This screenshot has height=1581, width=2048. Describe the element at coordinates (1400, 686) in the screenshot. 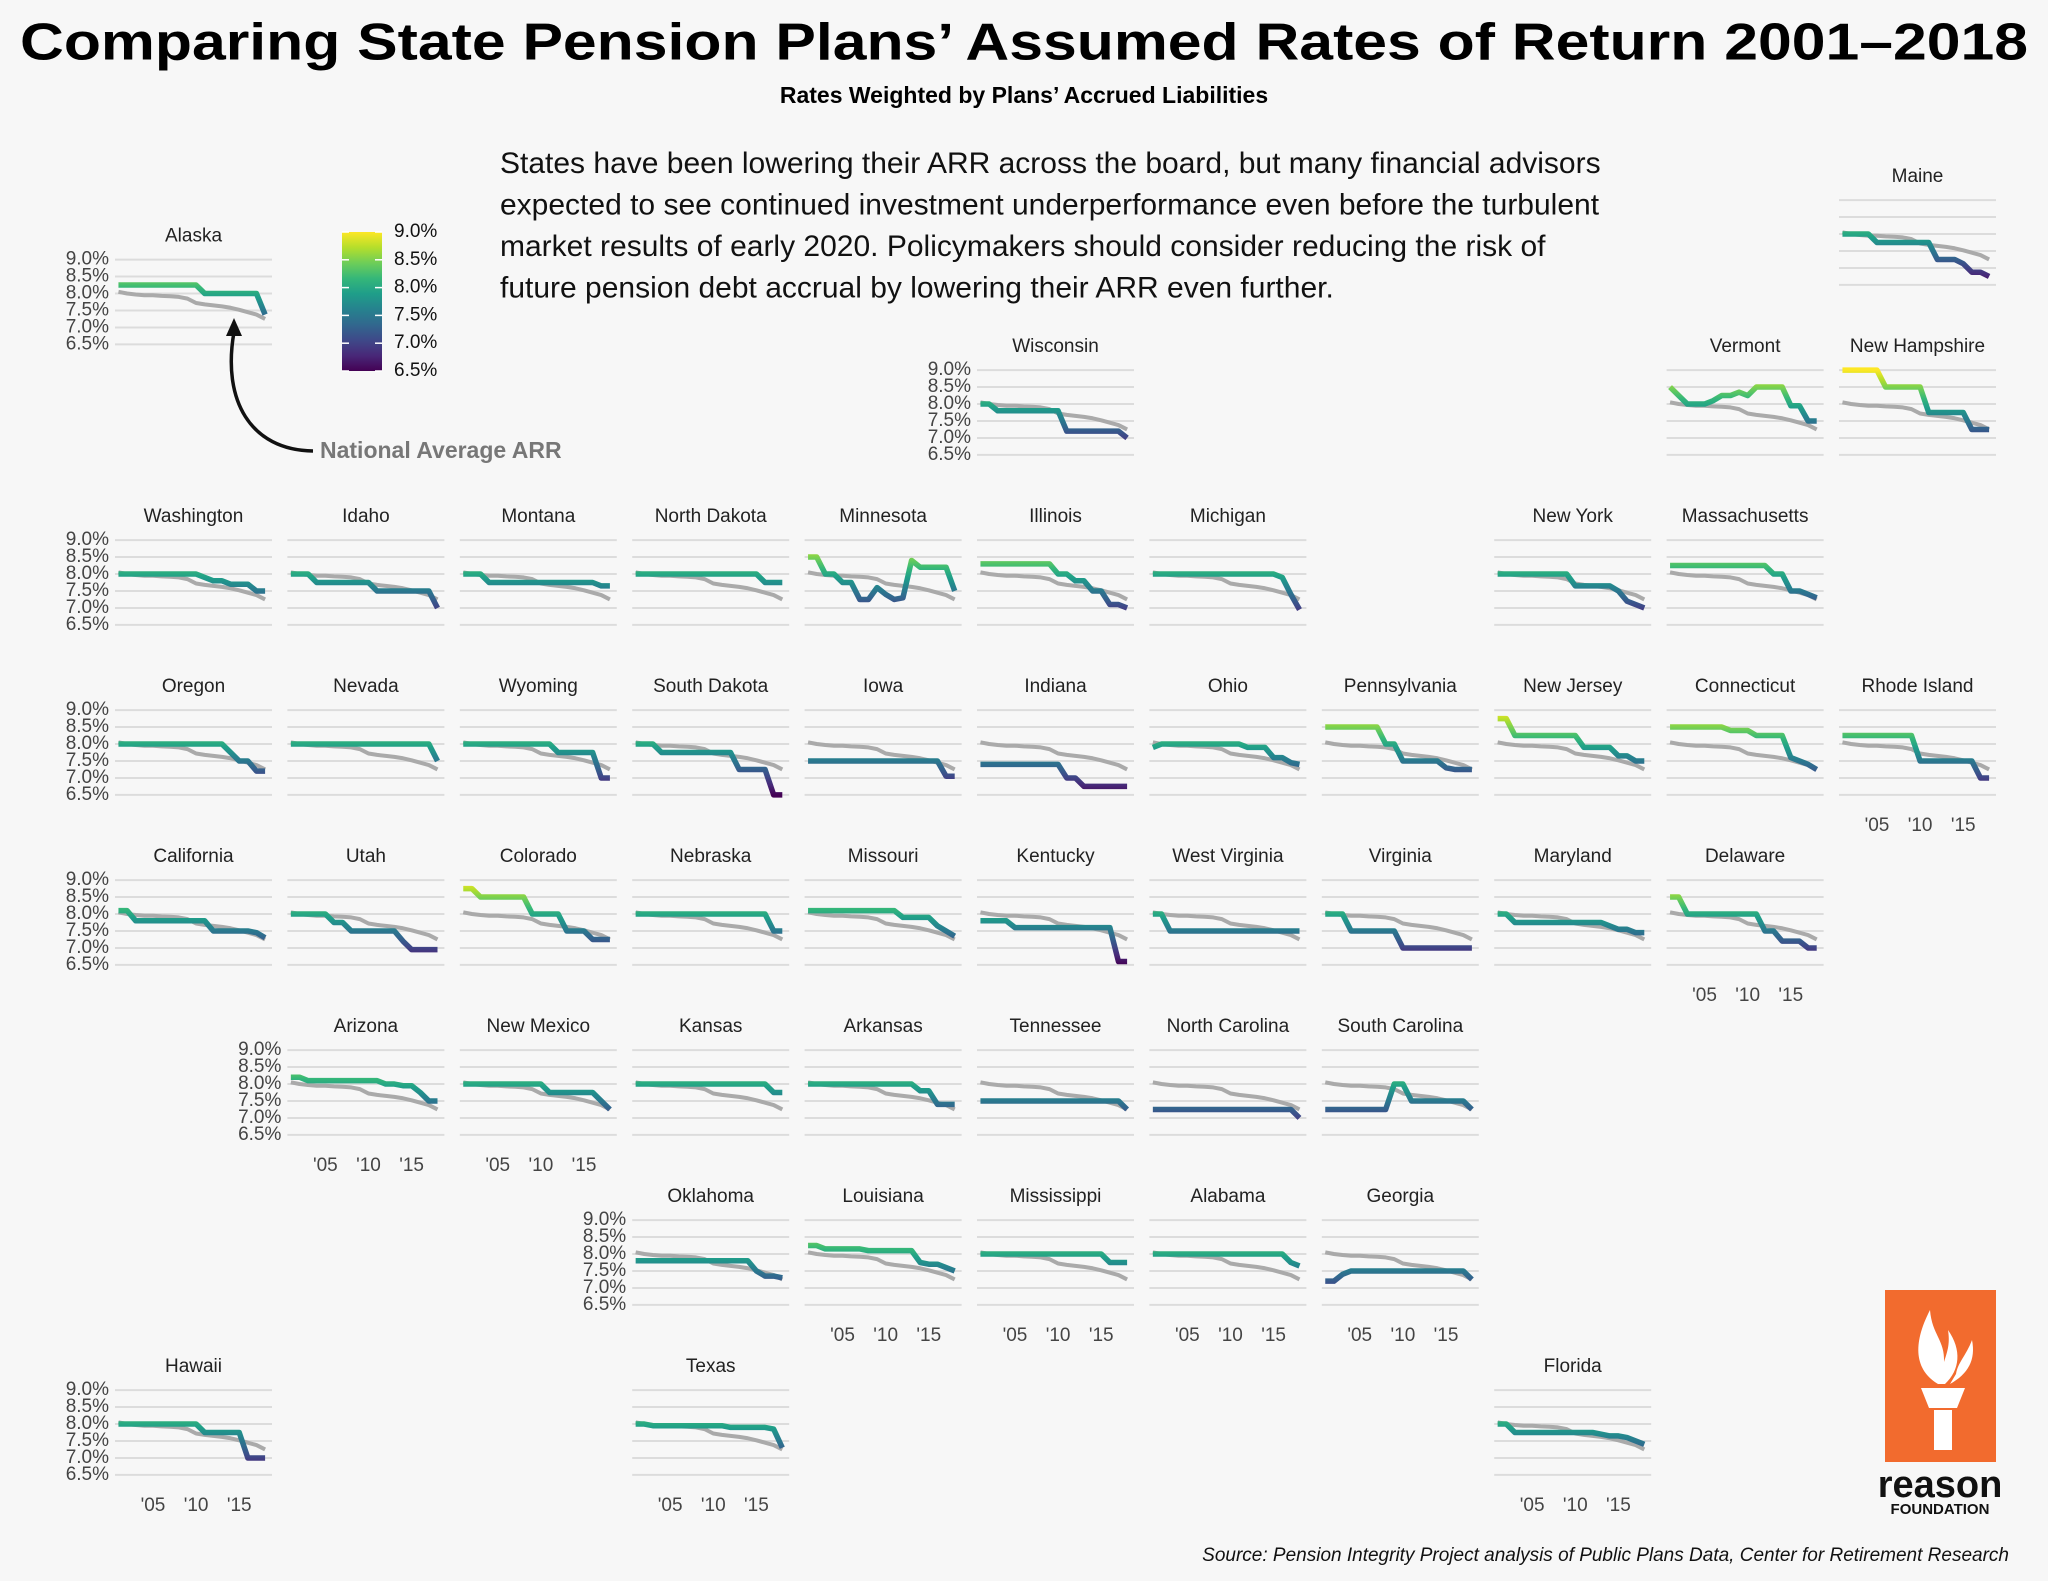

I see `state-label: Pennsylvania` at that location.